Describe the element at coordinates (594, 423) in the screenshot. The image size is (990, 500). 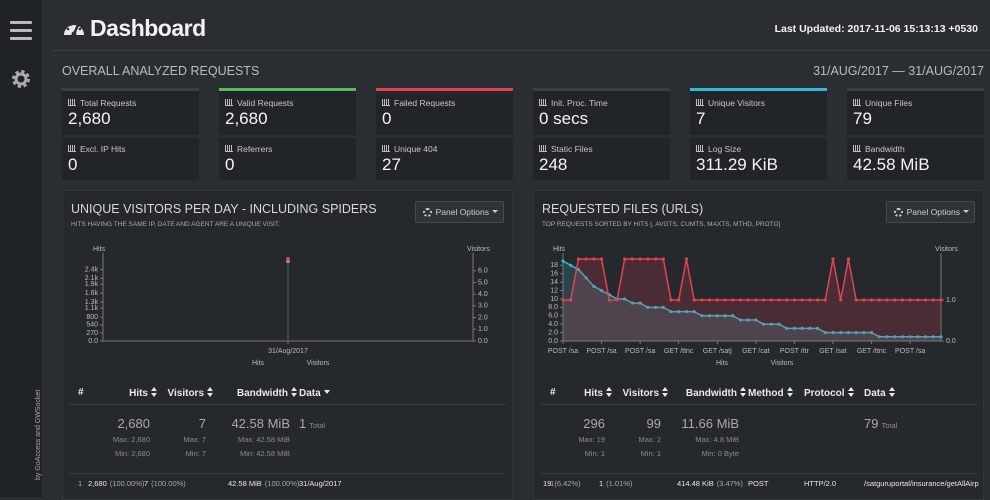
I see `total-value: 296` at that location.